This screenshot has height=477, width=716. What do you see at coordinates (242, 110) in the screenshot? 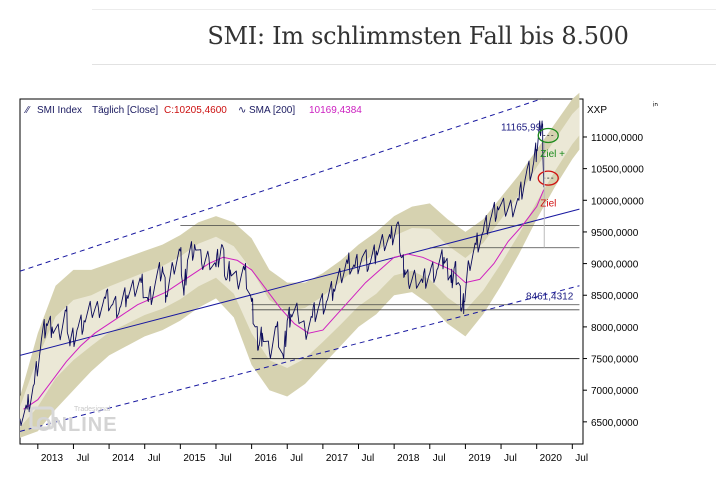
I see `legend-sma-icon: ∿` at bounding box center [242, 110].